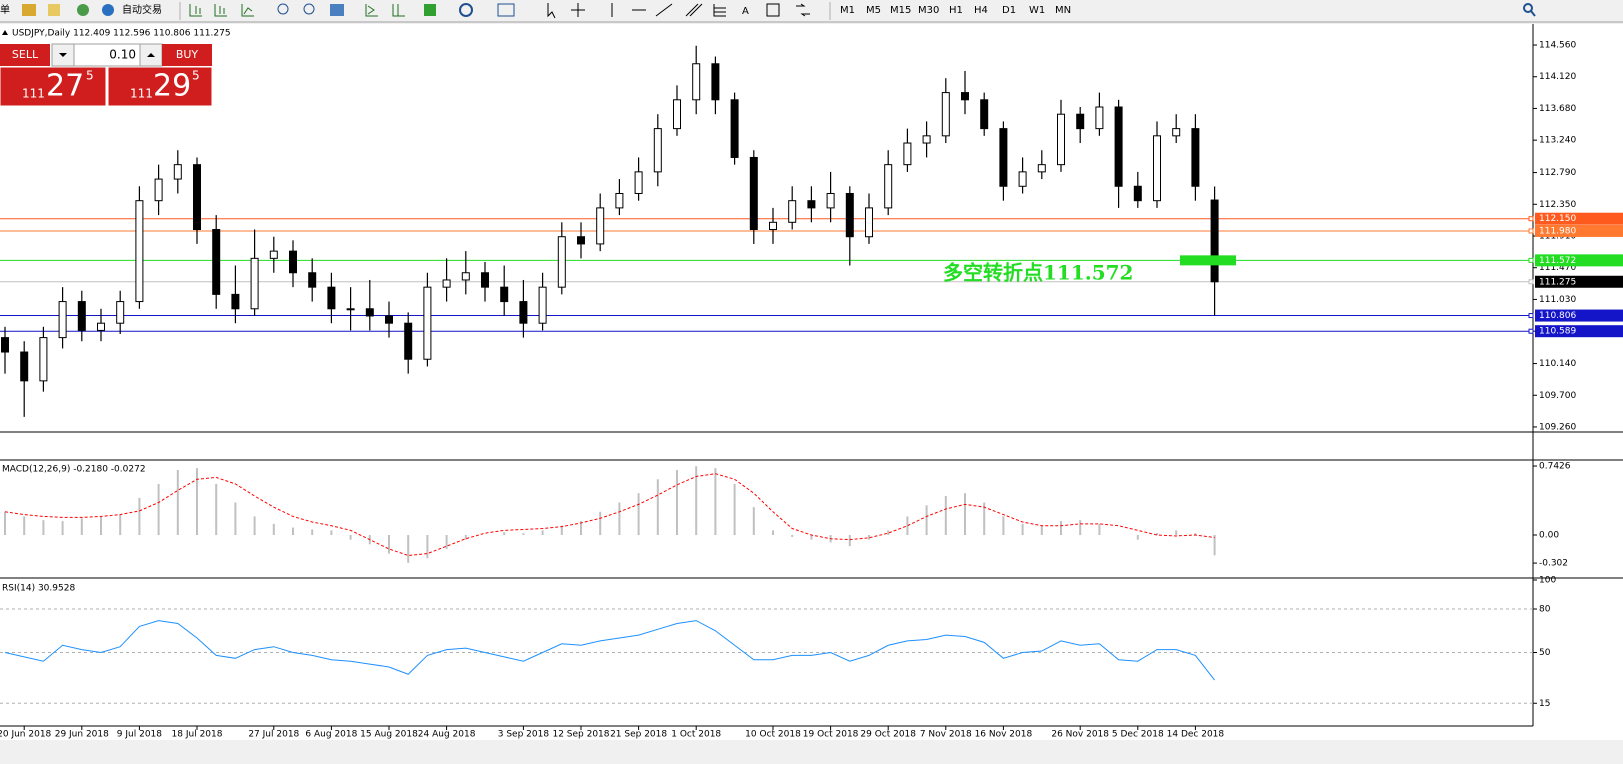 This screenshot has width=1623, height=764. What do you see at coordinates (1080, 735) in the screenshot?
I see `x-tick-label: 26 Nov 2018` at bounding box center [1080, 735].